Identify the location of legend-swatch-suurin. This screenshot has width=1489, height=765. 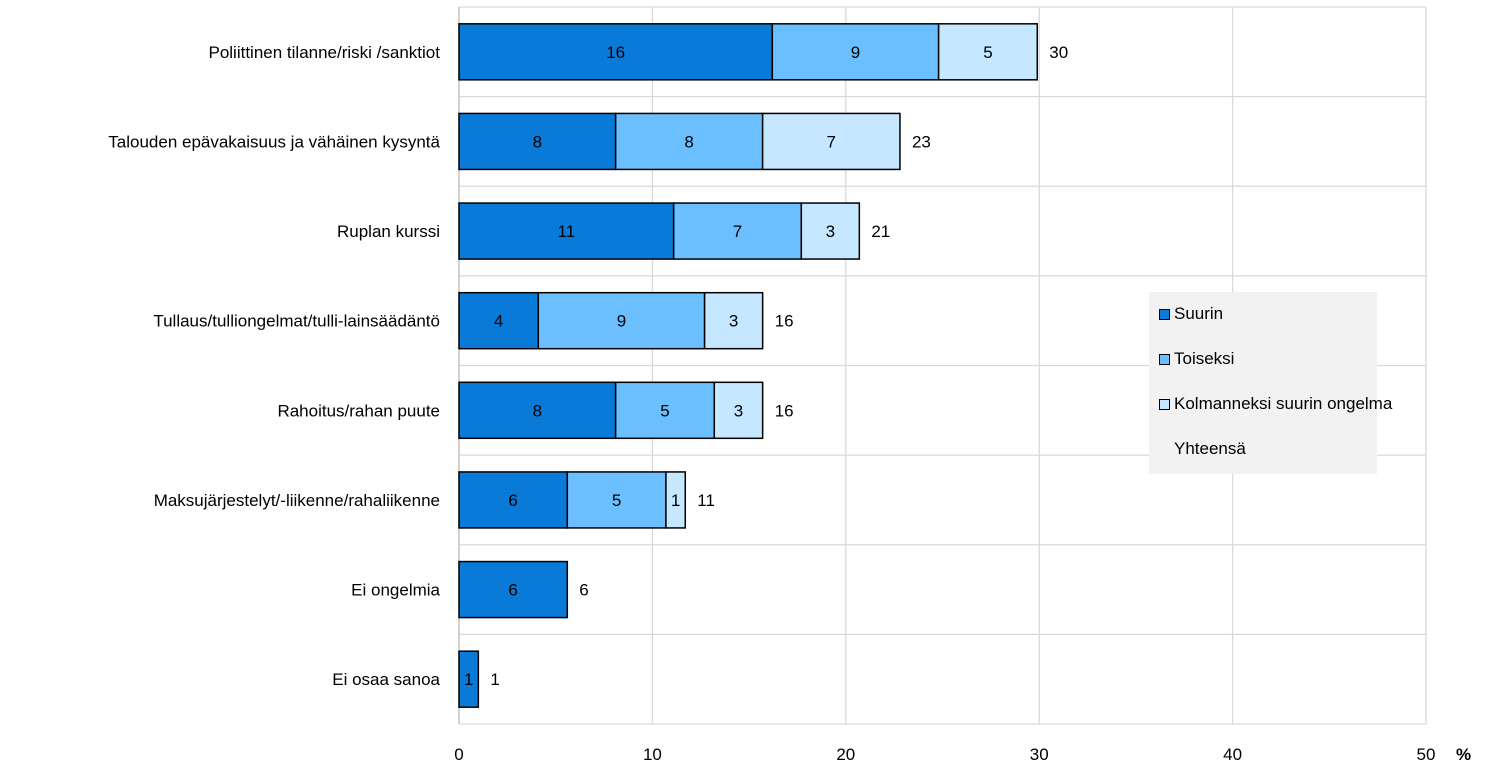
(1164, 314).